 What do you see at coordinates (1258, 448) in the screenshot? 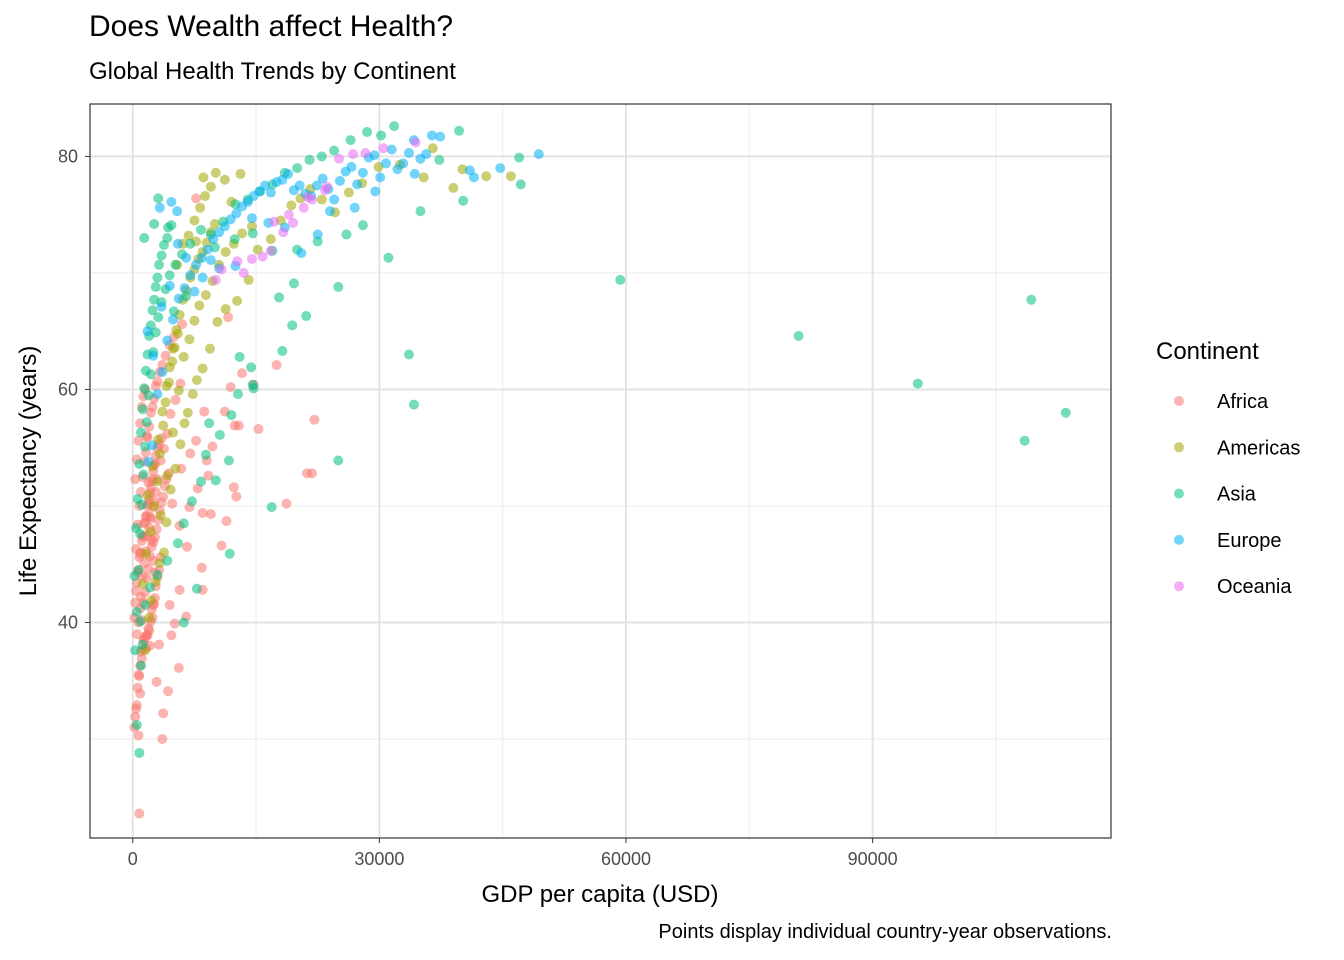
I see `legend-label-americas: Americas` at bounding box center [1258, 448].